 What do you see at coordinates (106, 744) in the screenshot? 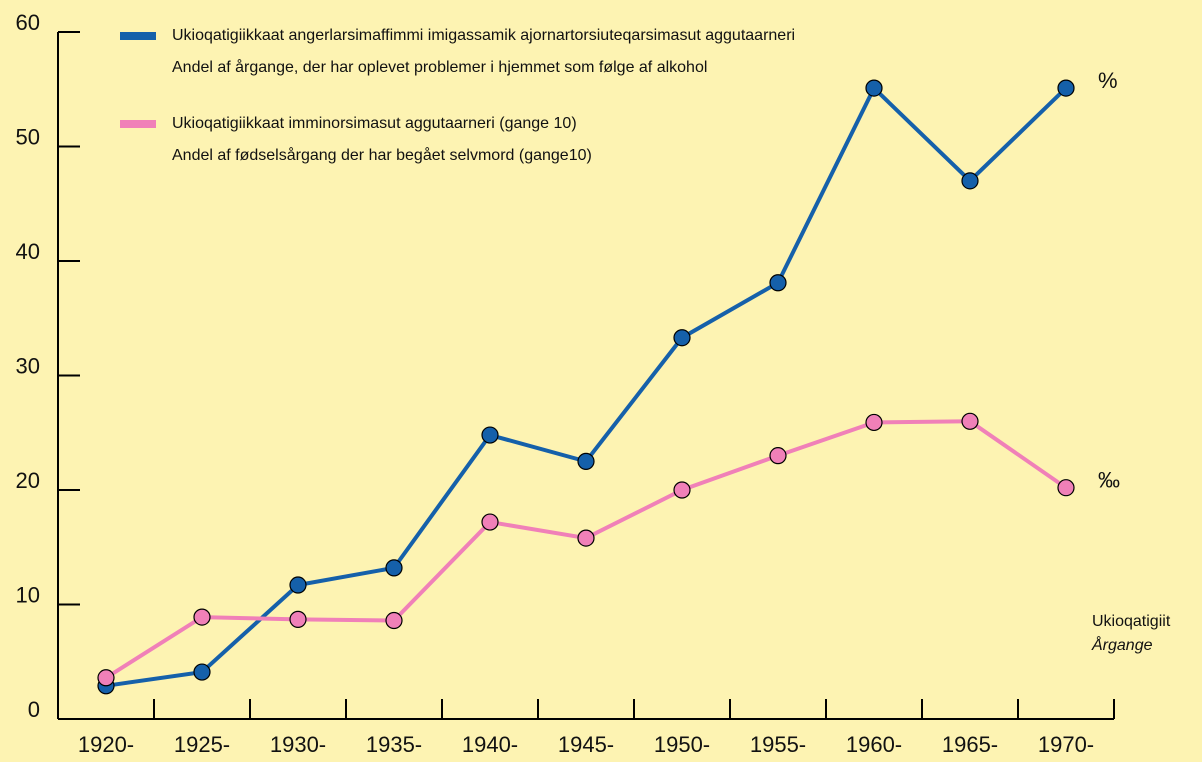
I see `x-tick-label: 1920-` at bounding box center [106, 744].